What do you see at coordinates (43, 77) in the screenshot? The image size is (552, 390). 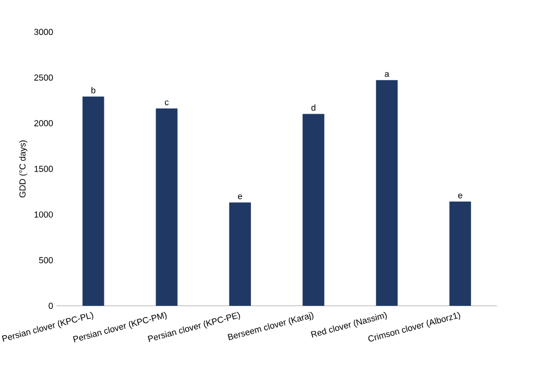 I see `y-tick-label: 2500` at bounding box center [43, 77].